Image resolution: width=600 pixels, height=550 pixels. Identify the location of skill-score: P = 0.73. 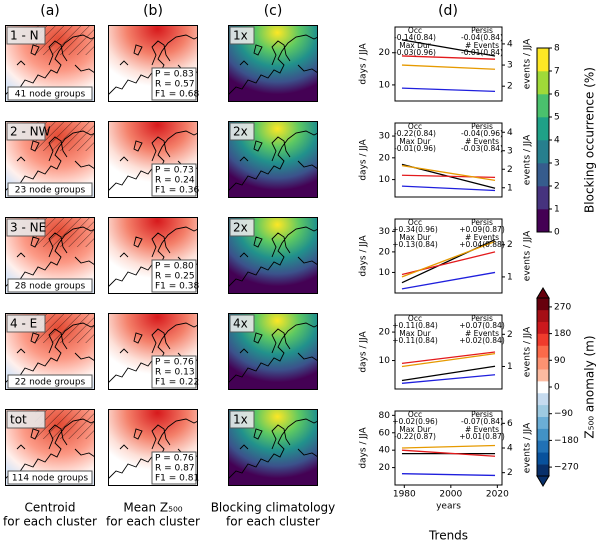
(174, 171).